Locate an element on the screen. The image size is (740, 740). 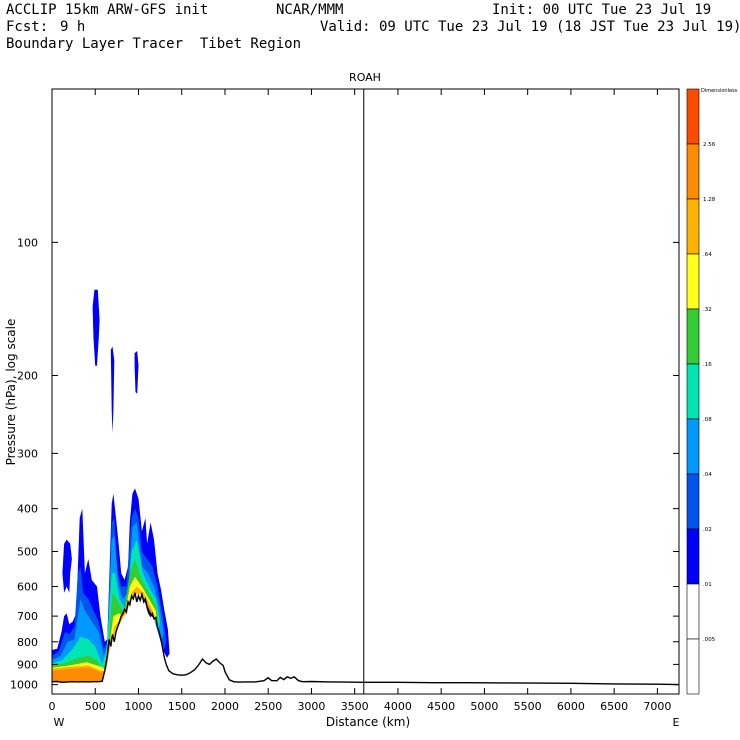
west-end-label: W is located at coordinates (59, 722).